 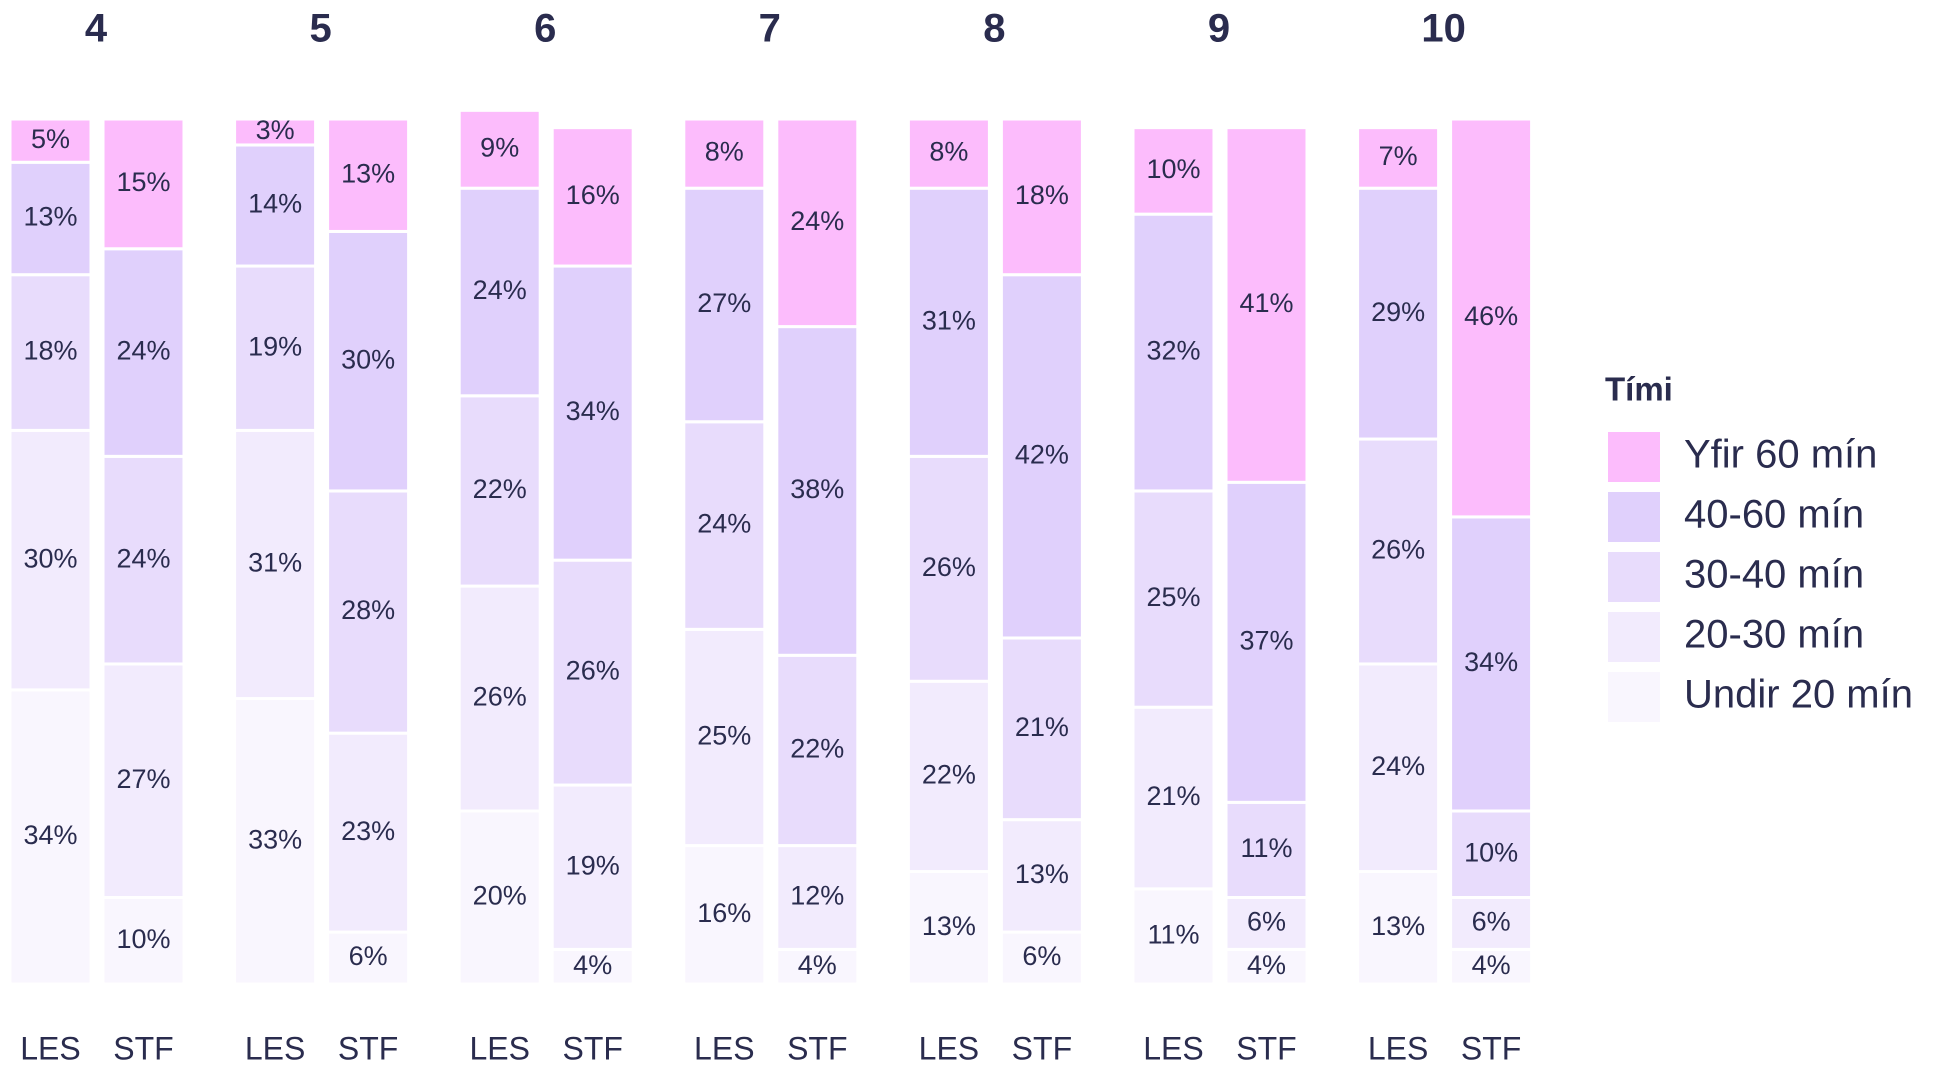 What do you see at coordinates (1173, 351) in the screenshot?
I see `data-label: 32%` at bounding box center [1173, 351].